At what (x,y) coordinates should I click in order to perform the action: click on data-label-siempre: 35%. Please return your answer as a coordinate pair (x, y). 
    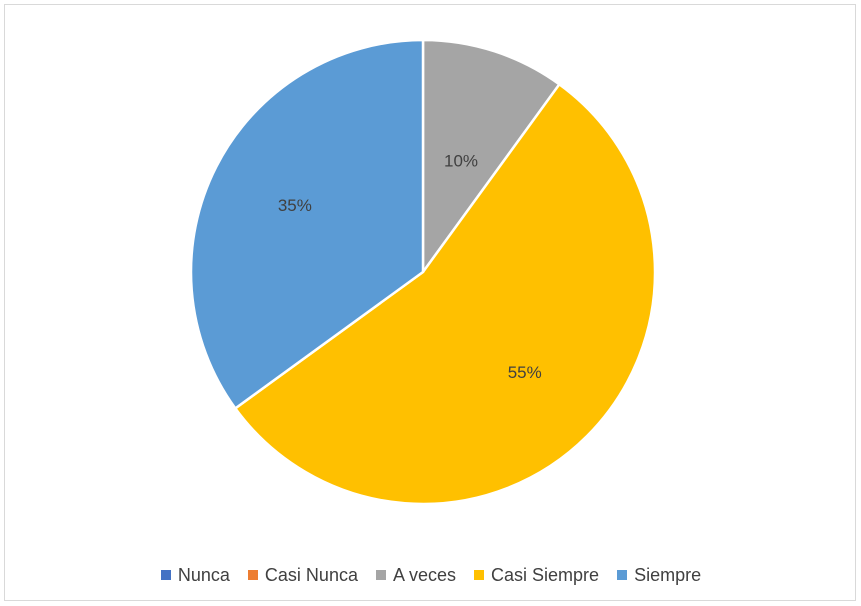
    Looking at the image, I should click on (295, 205).